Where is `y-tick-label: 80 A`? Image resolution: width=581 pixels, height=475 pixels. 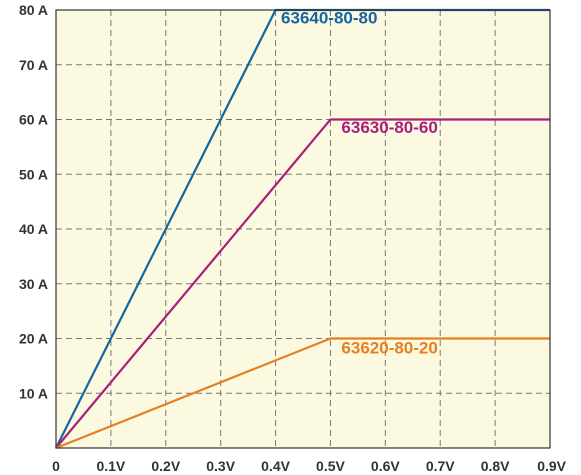 y-tick-label: 80 A is located at coordinates (33, 10).